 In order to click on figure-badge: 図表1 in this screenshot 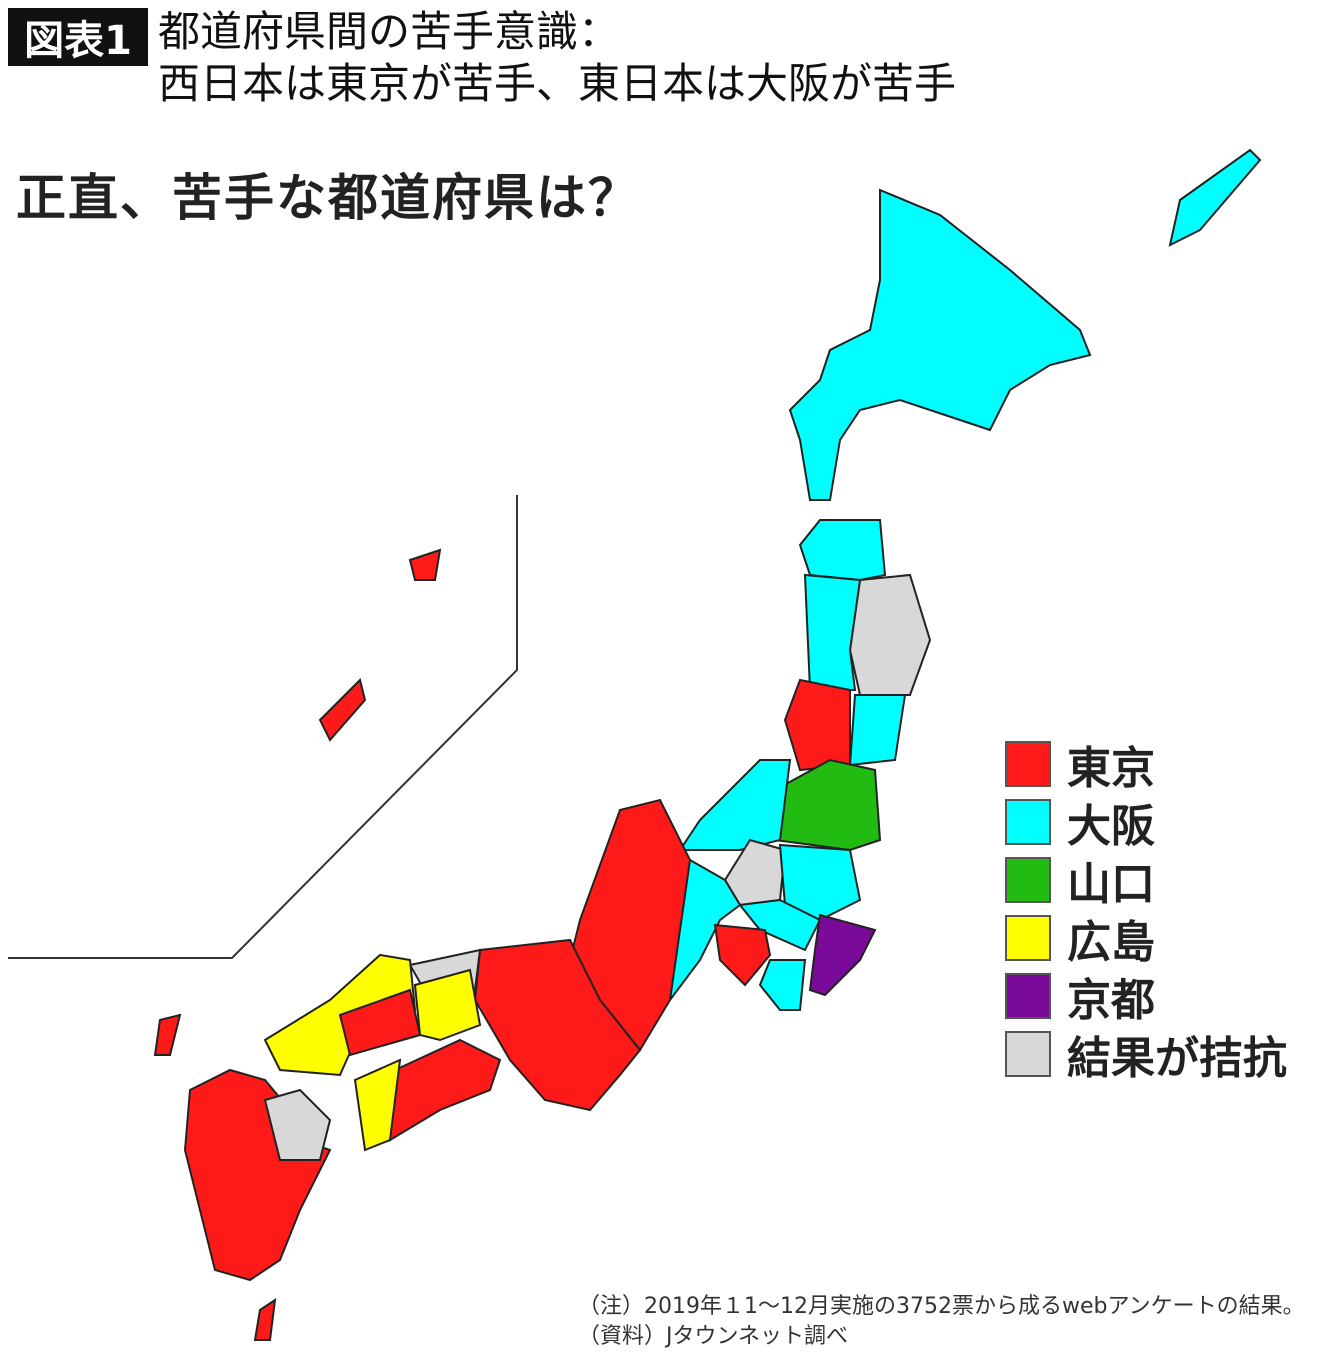, I will do `click(78, 37)`.